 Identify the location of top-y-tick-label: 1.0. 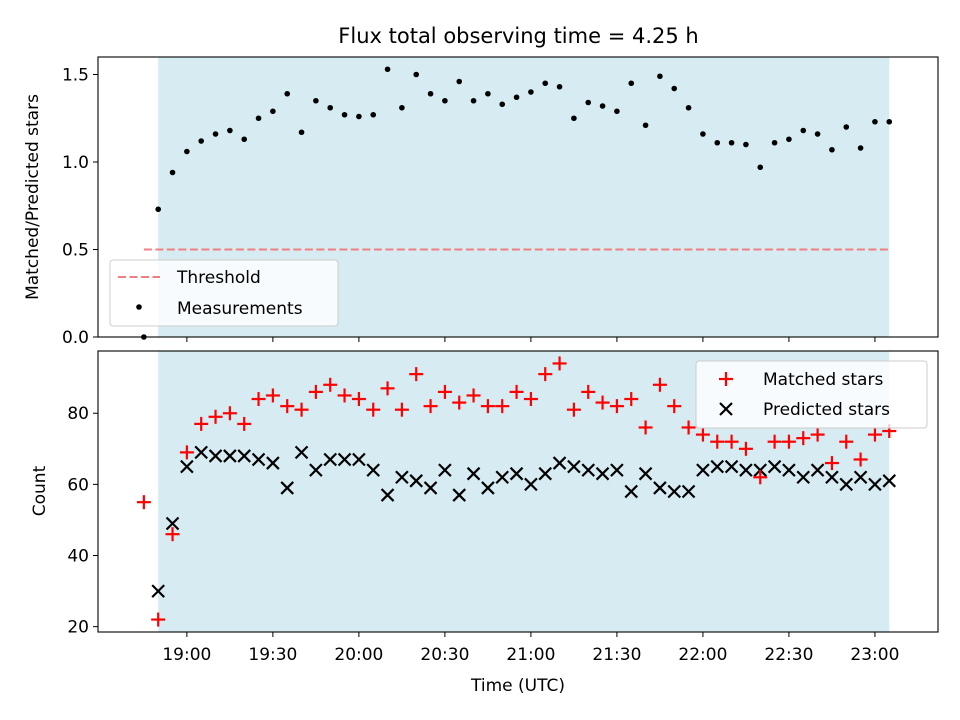
(75, 163).